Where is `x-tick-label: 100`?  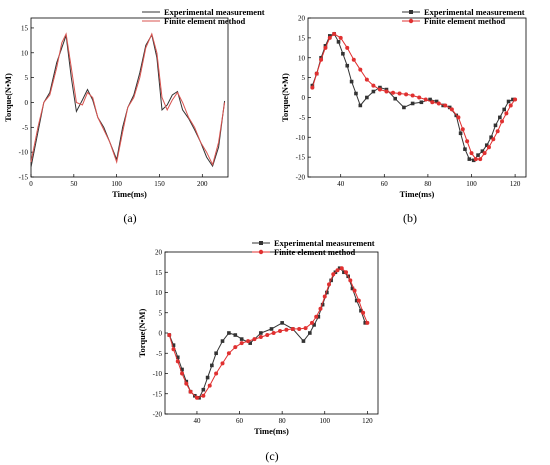
x-tick-label: 100 is located at coordinates (116, 184).